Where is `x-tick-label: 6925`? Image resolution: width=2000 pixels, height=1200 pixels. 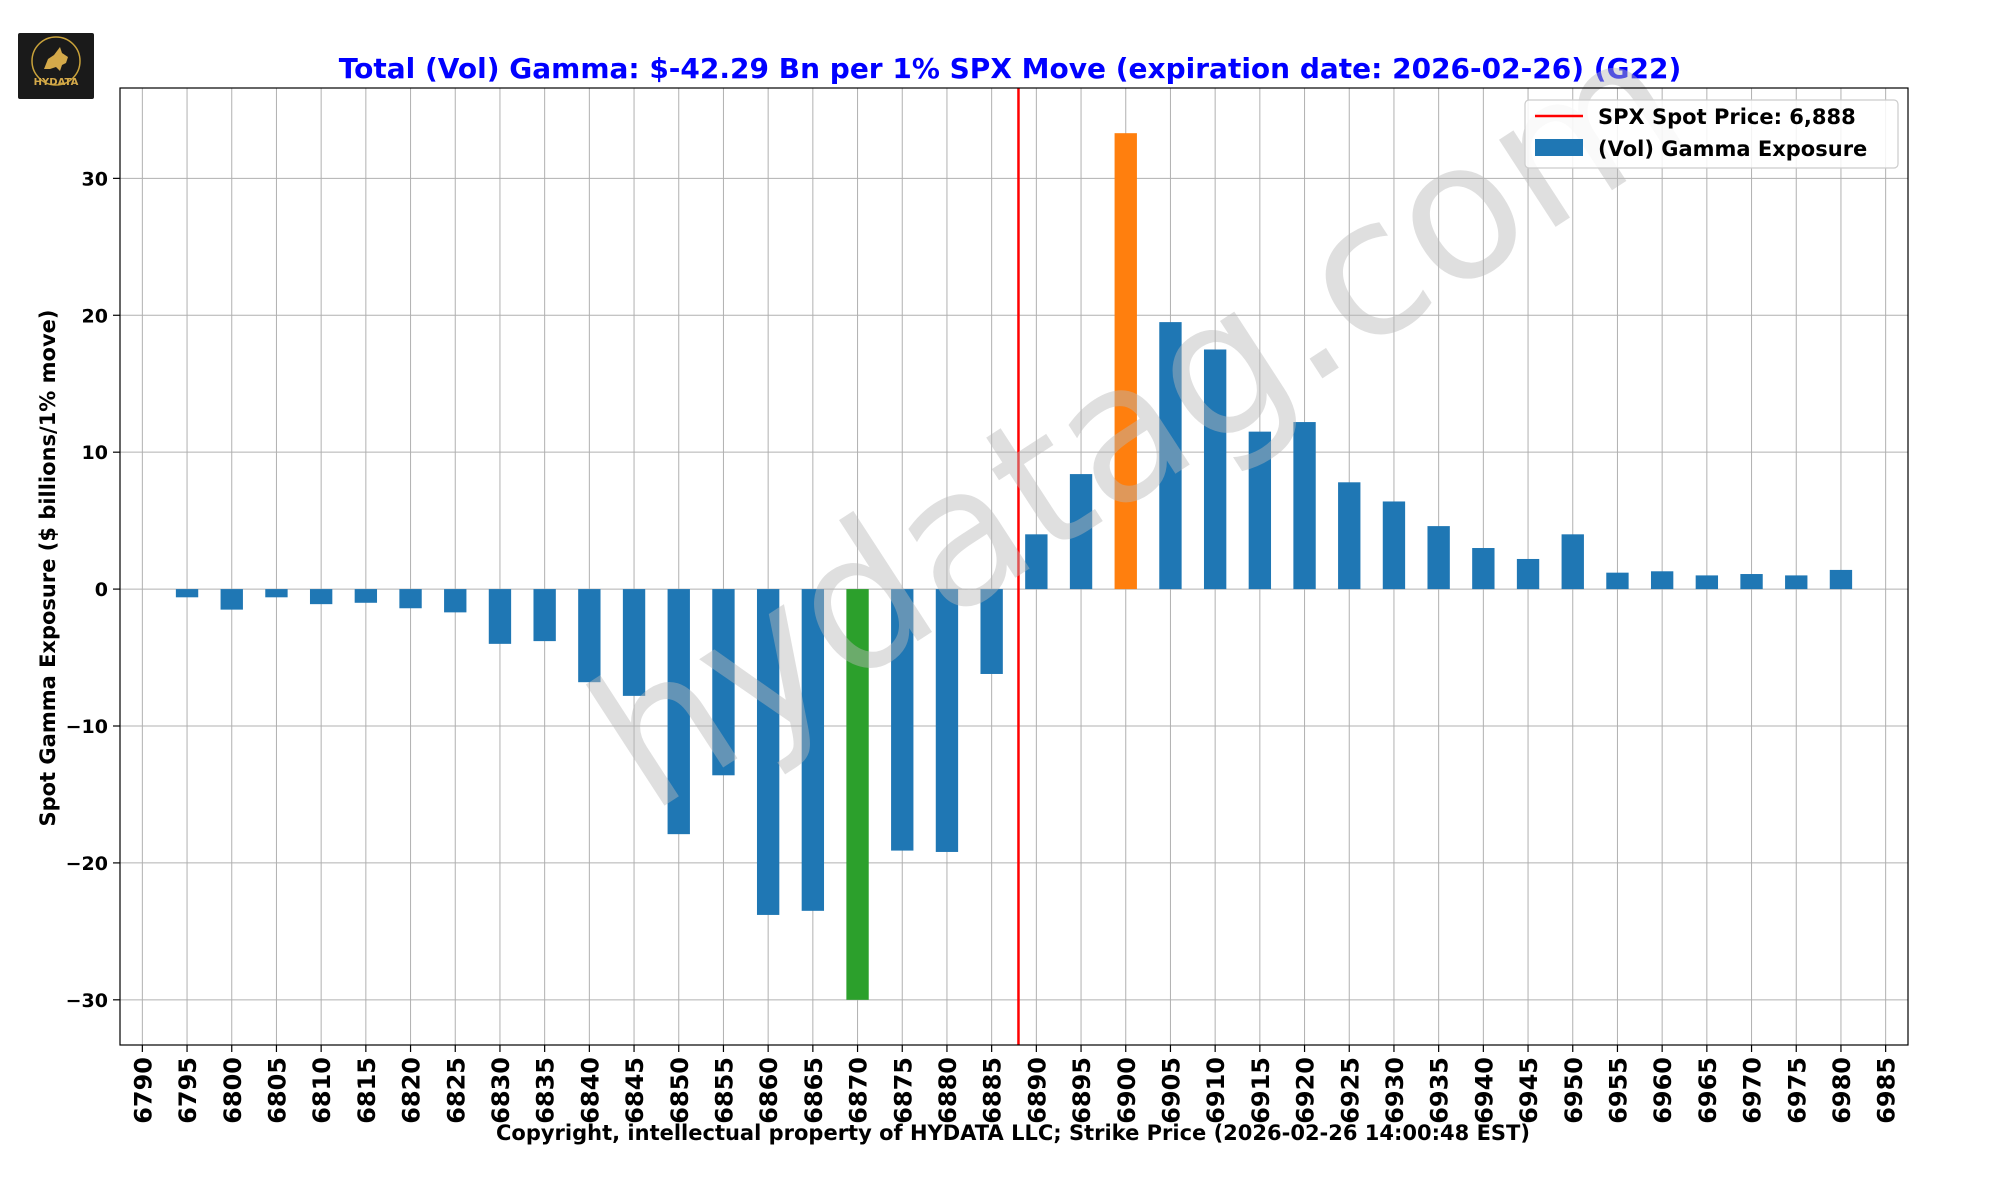
x-tick-label: 6925 is located at coordinates (1350, 1090).